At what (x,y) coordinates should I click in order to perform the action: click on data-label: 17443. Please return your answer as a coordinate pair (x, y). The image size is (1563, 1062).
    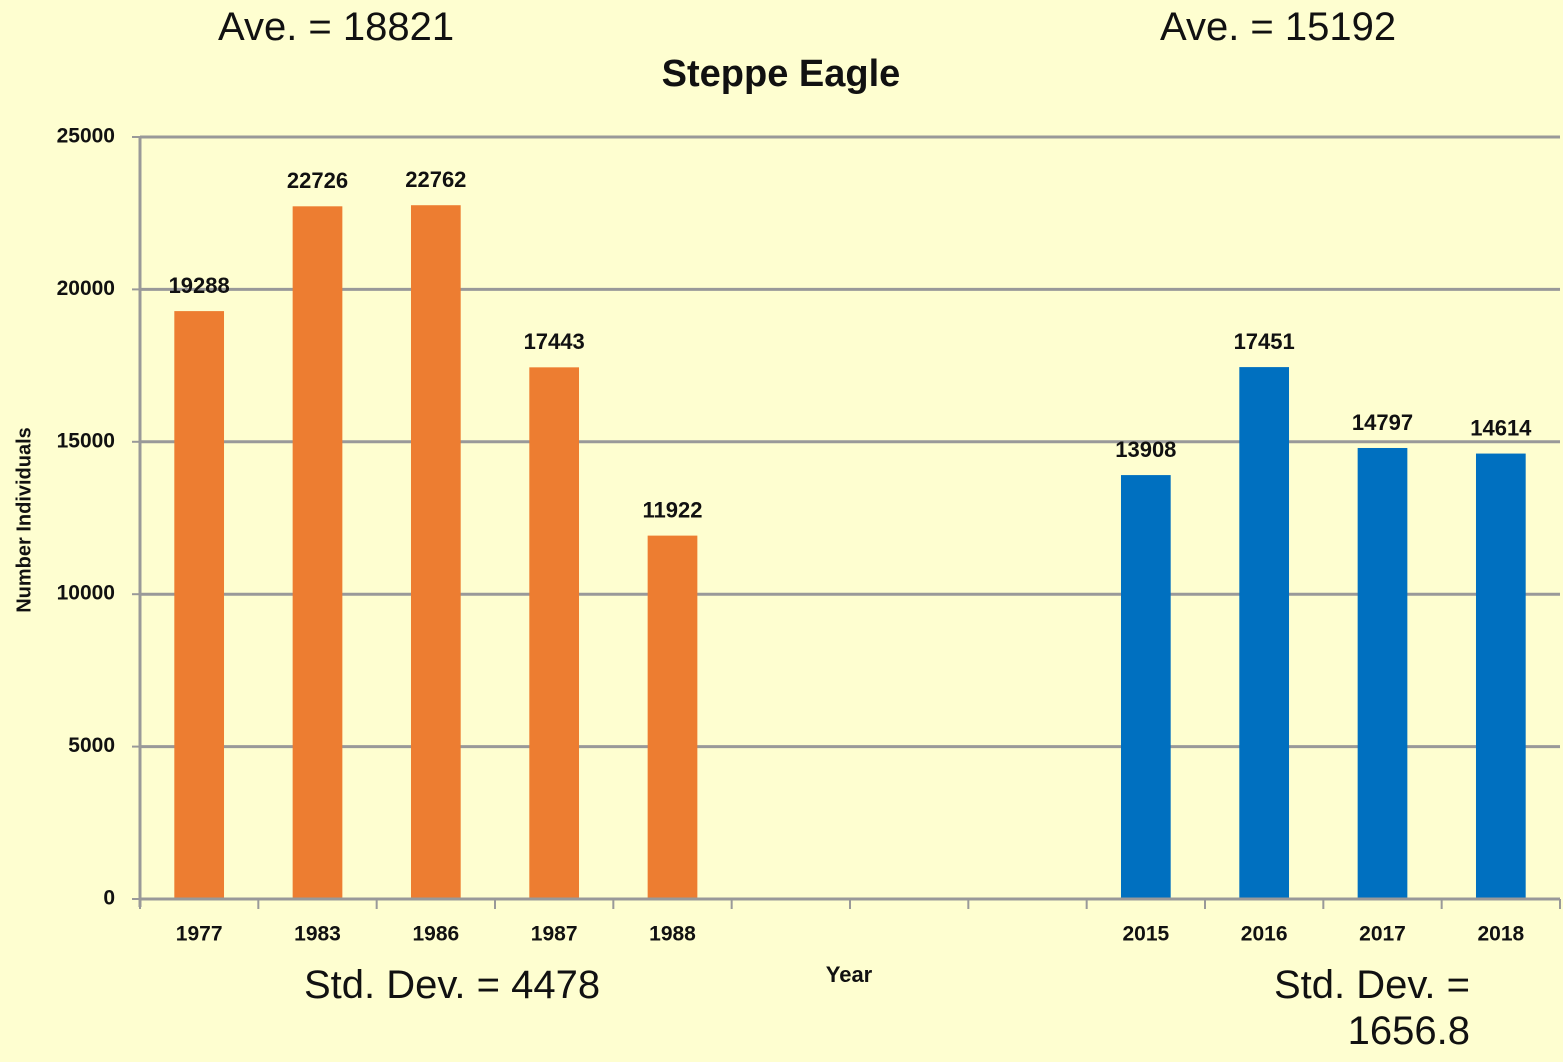
    Looking at the image, I should click on (554, 341).